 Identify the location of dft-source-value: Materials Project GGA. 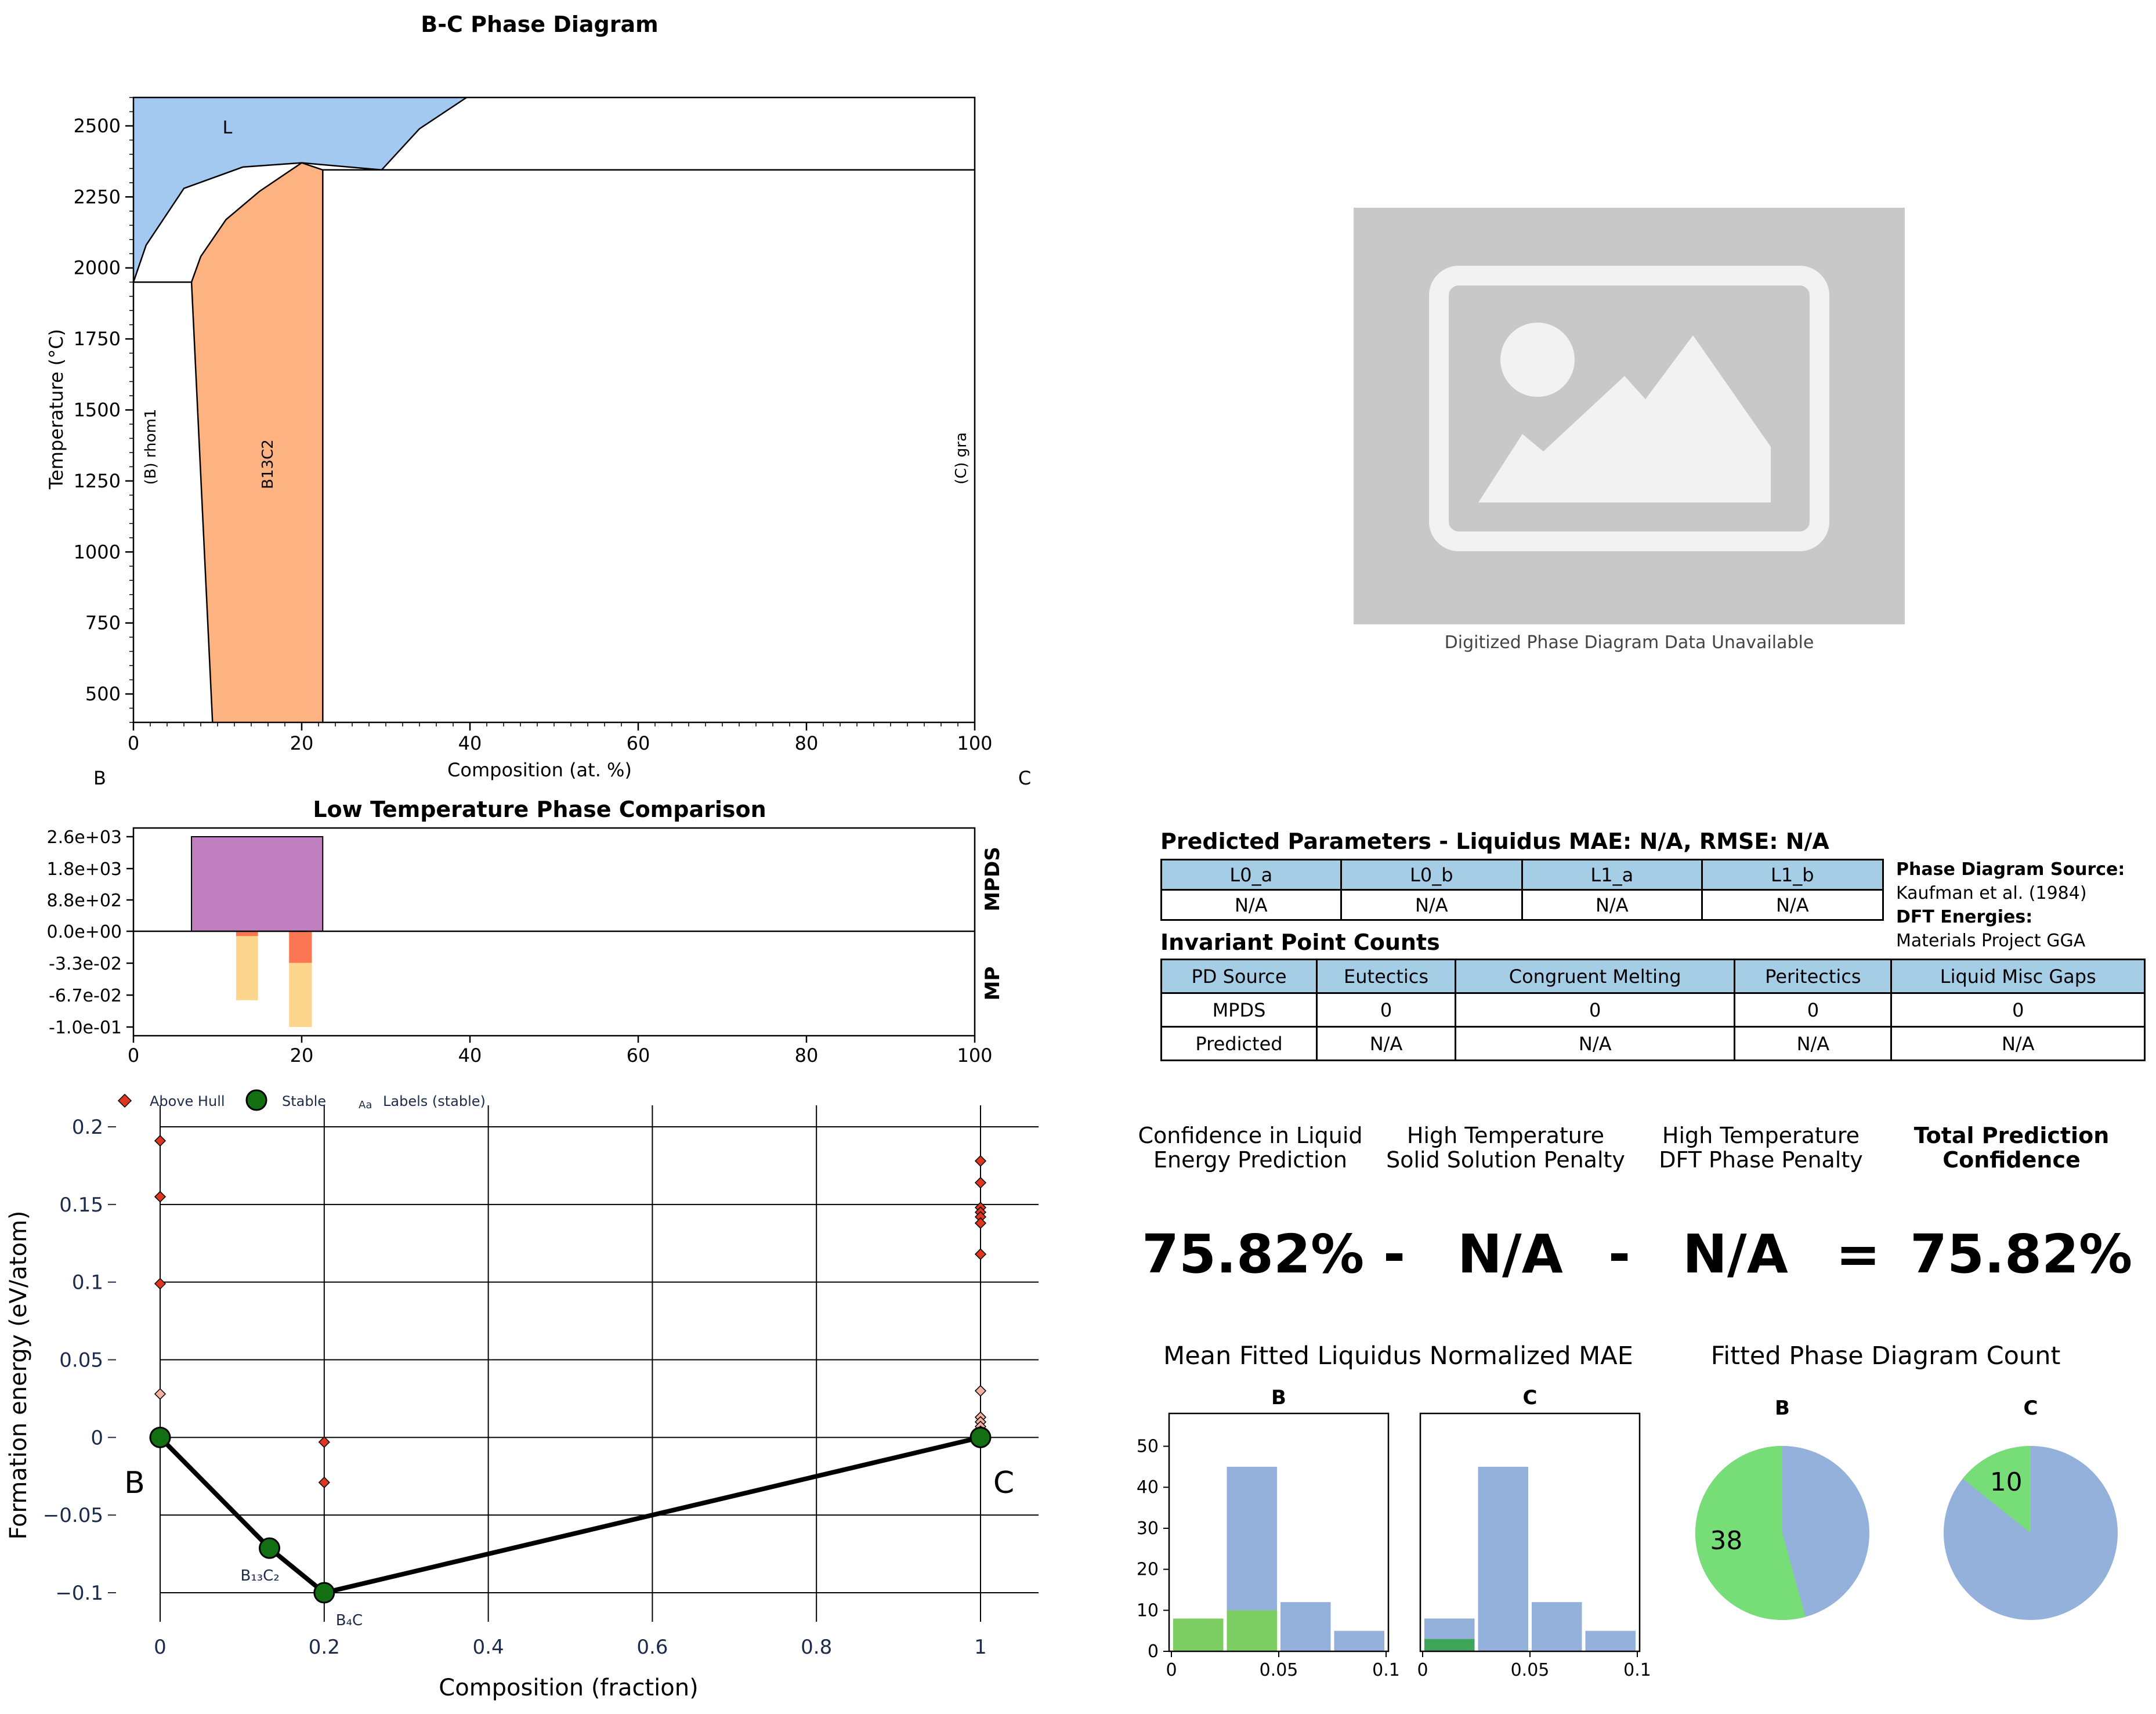
(1991, 941).